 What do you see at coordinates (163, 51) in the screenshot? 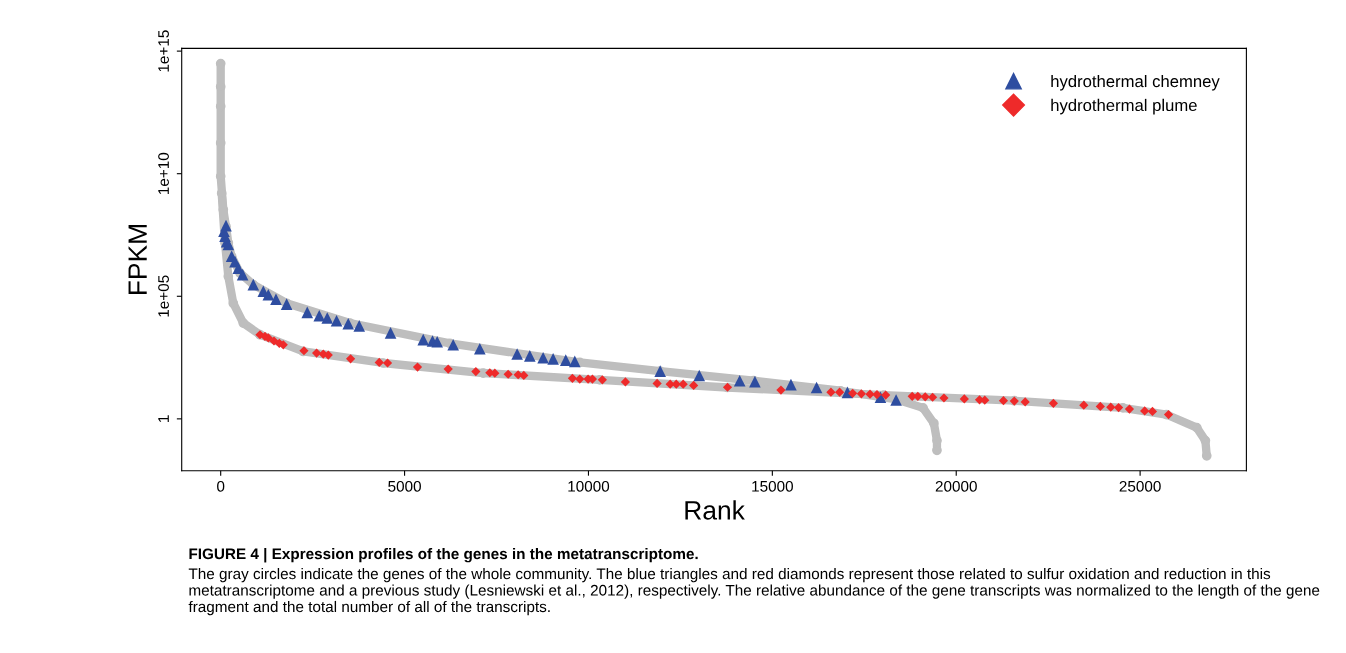
I see `y-tick-label: 1e+15` at bounding box center [163, 51].